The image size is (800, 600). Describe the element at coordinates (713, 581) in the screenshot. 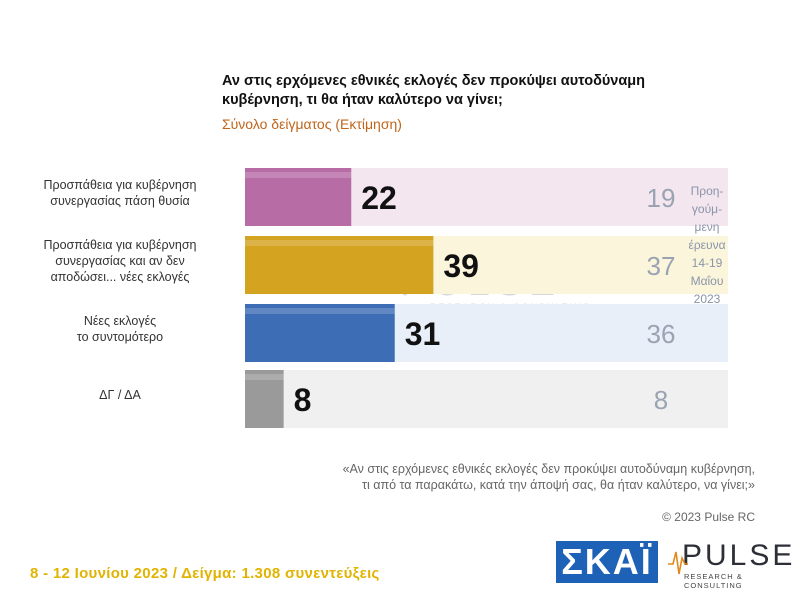

I see `pulse-logo-tagline: RESEARCH & CONSULTING` at that location.